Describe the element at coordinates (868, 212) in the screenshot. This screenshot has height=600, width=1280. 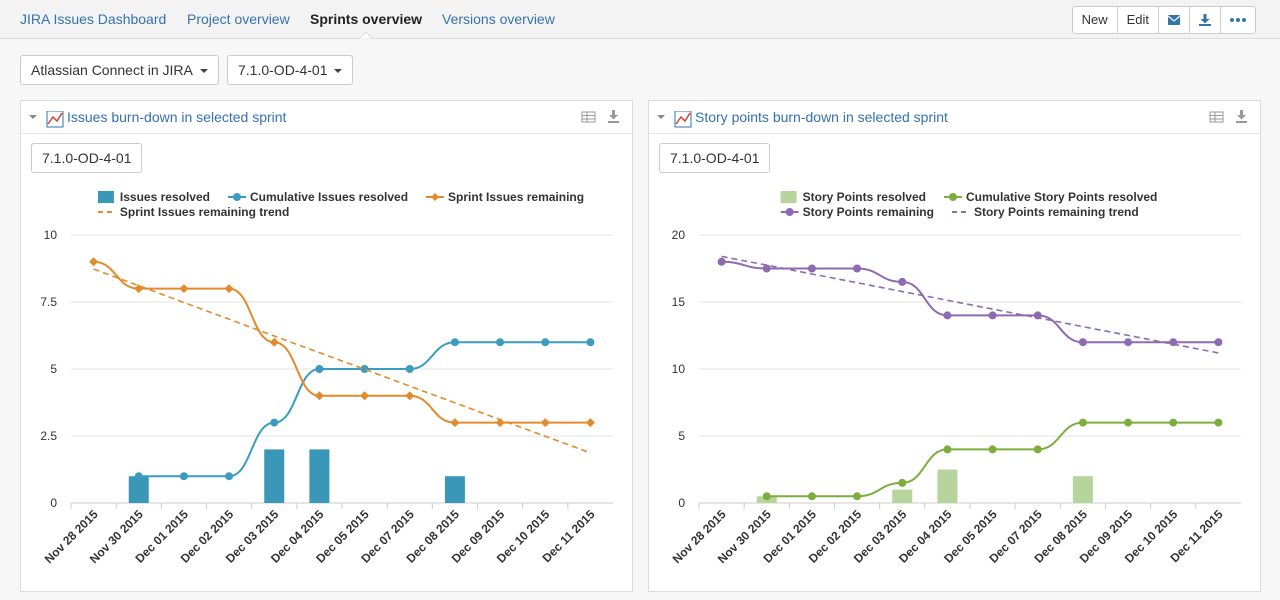
I see `legend-label: Story Points remaining` at that location.